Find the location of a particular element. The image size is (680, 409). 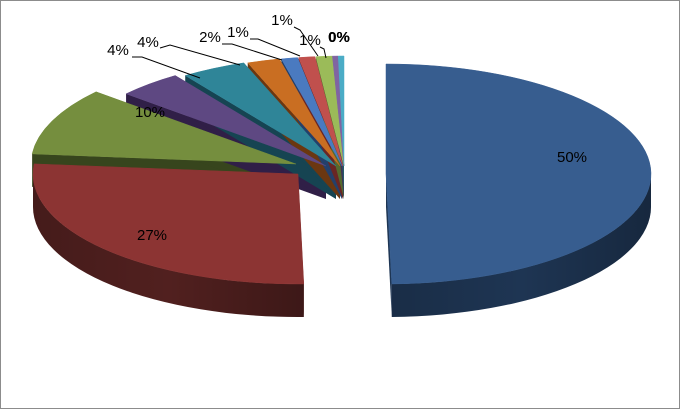

data-label-6: 1% is located at coordinates (238, 32).